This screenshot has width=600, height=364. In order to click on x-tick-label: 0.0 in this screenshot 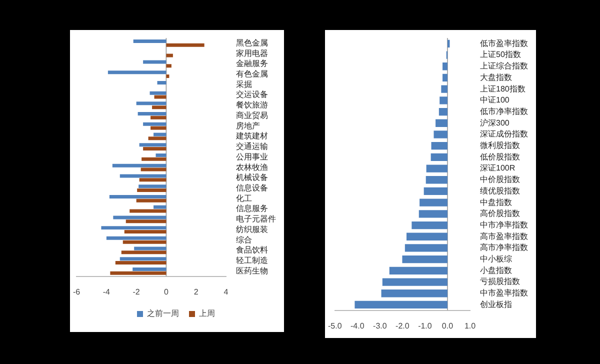, I will do `click(448, 325)`.